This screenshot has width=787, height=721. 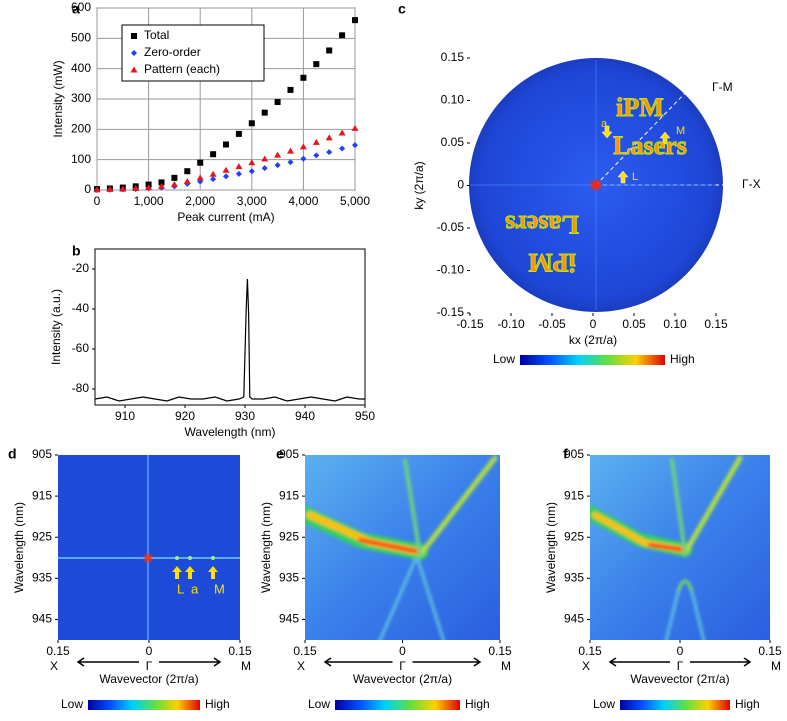 What do you see at coordinates (81, 388) in the screenshot?
I see `y-tick-label: -80` at bounding box center [81, 388].